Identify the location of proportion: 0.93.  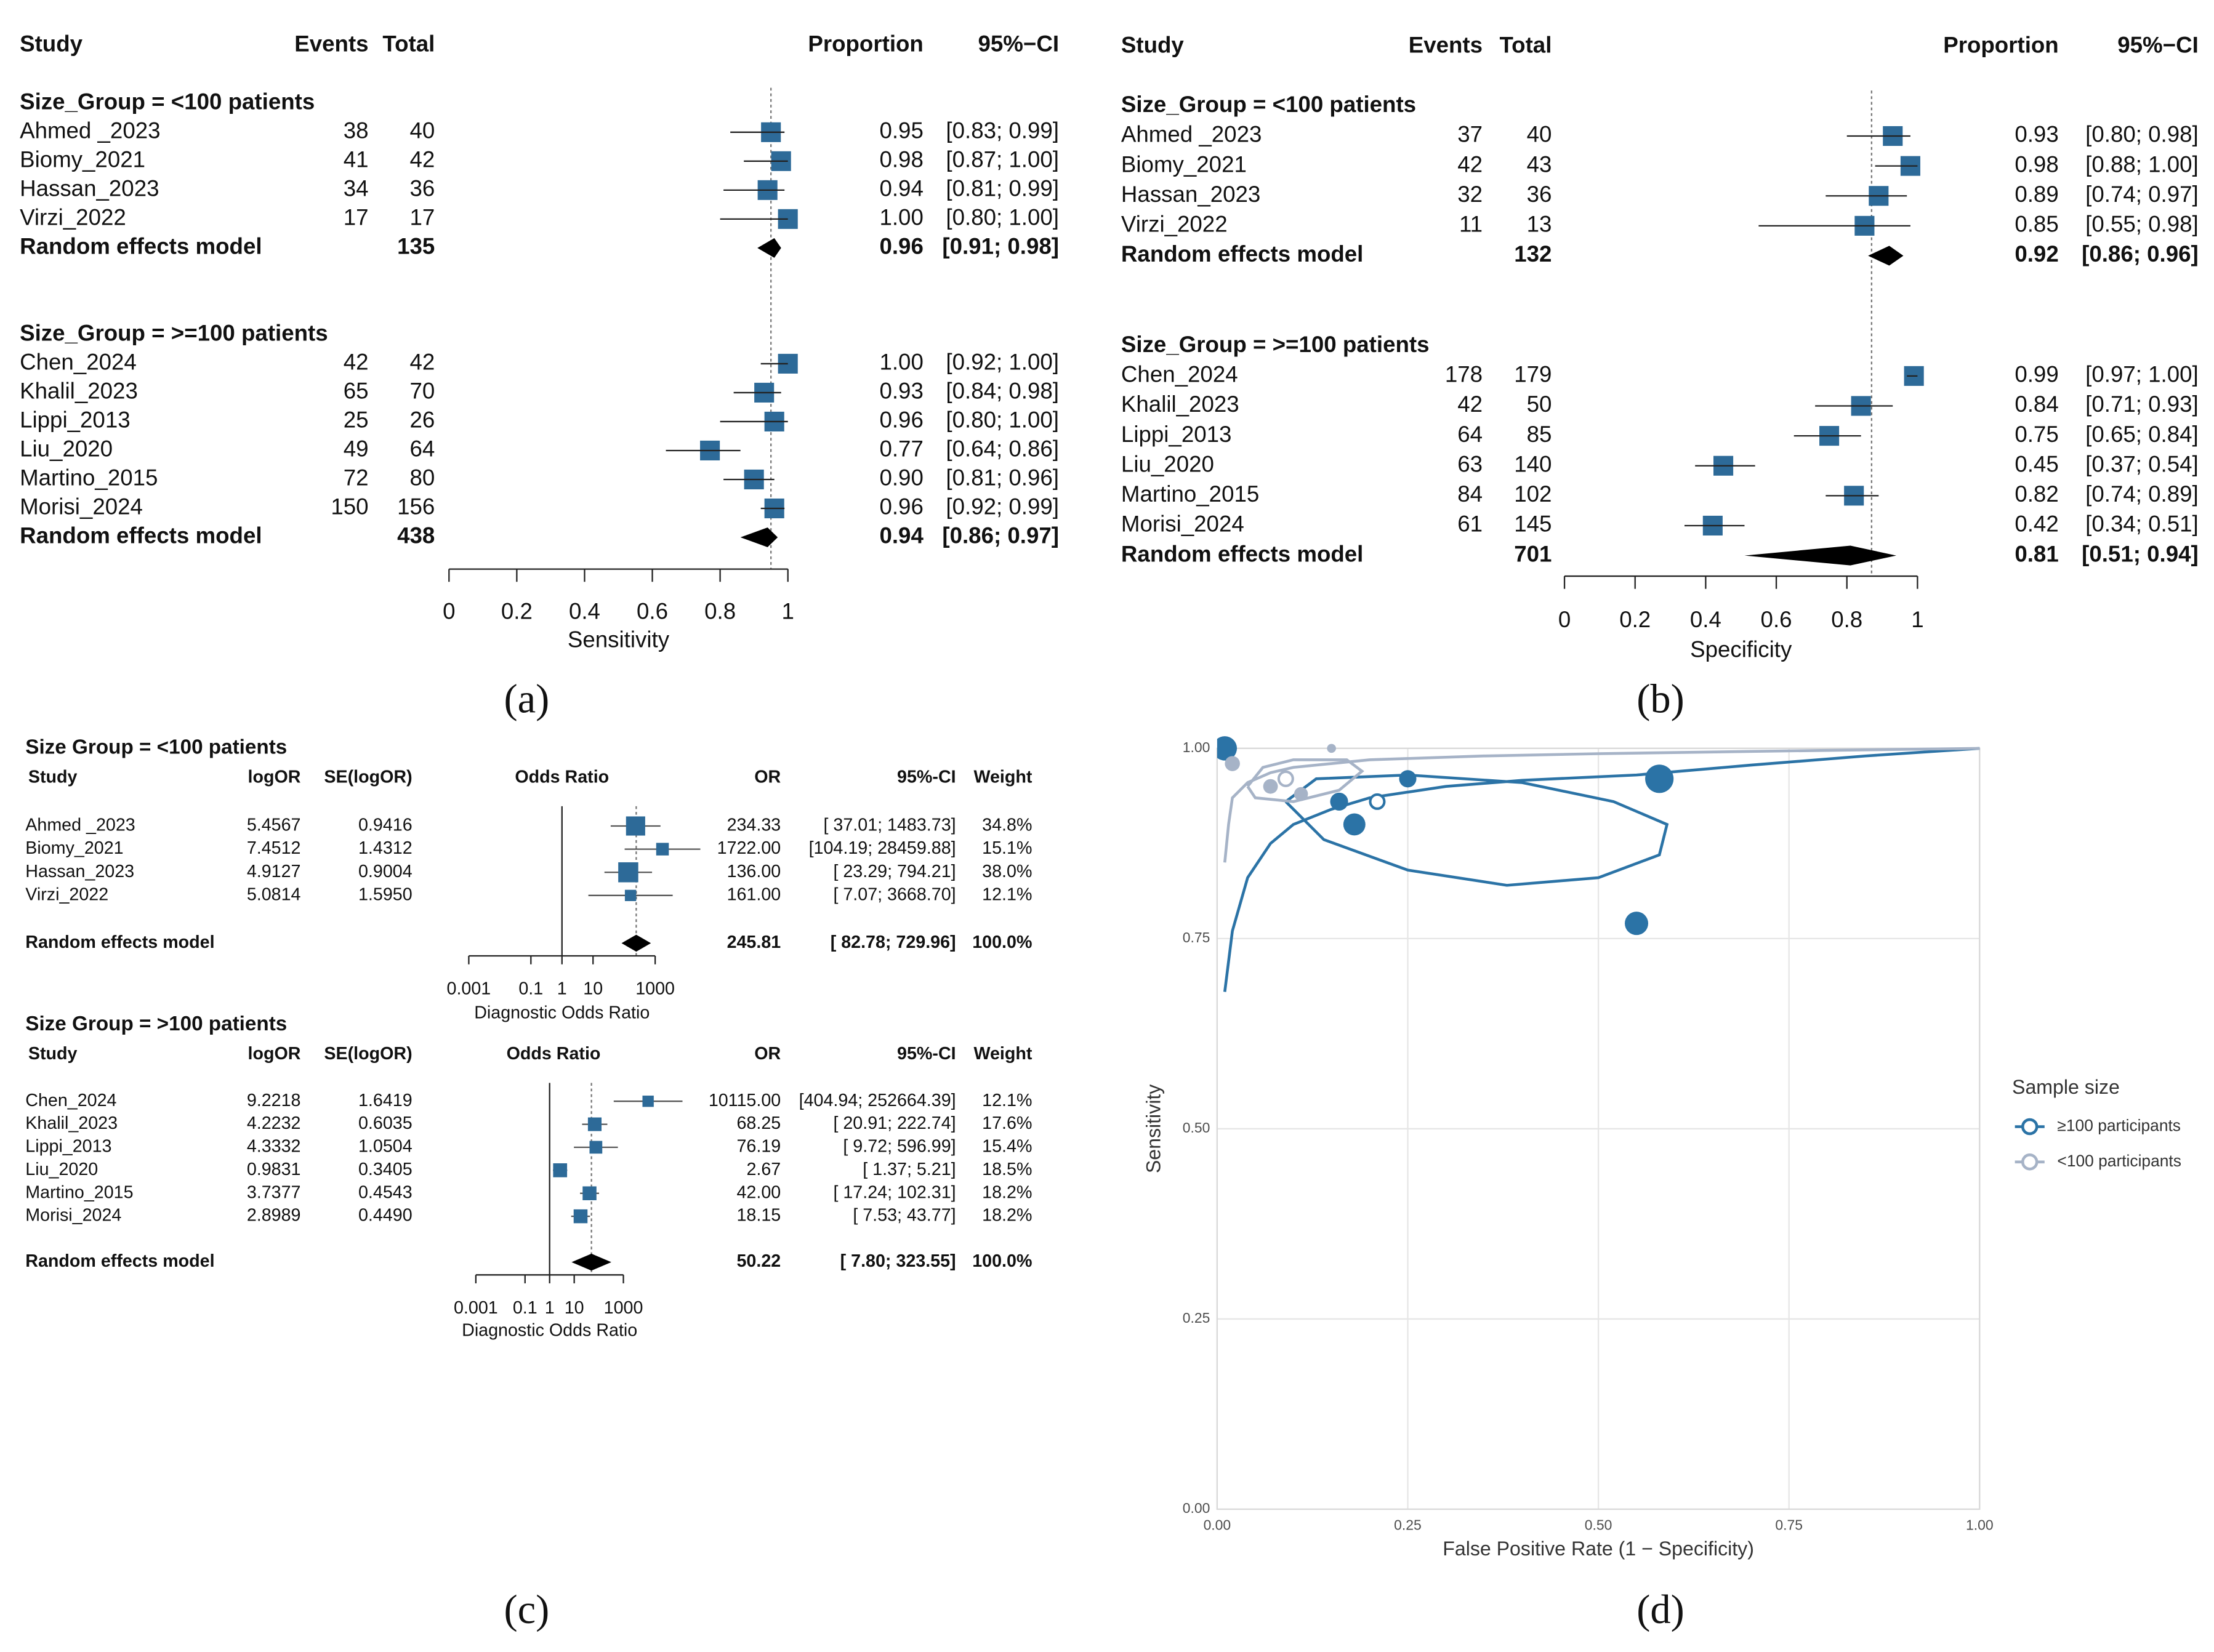
(901, 391).